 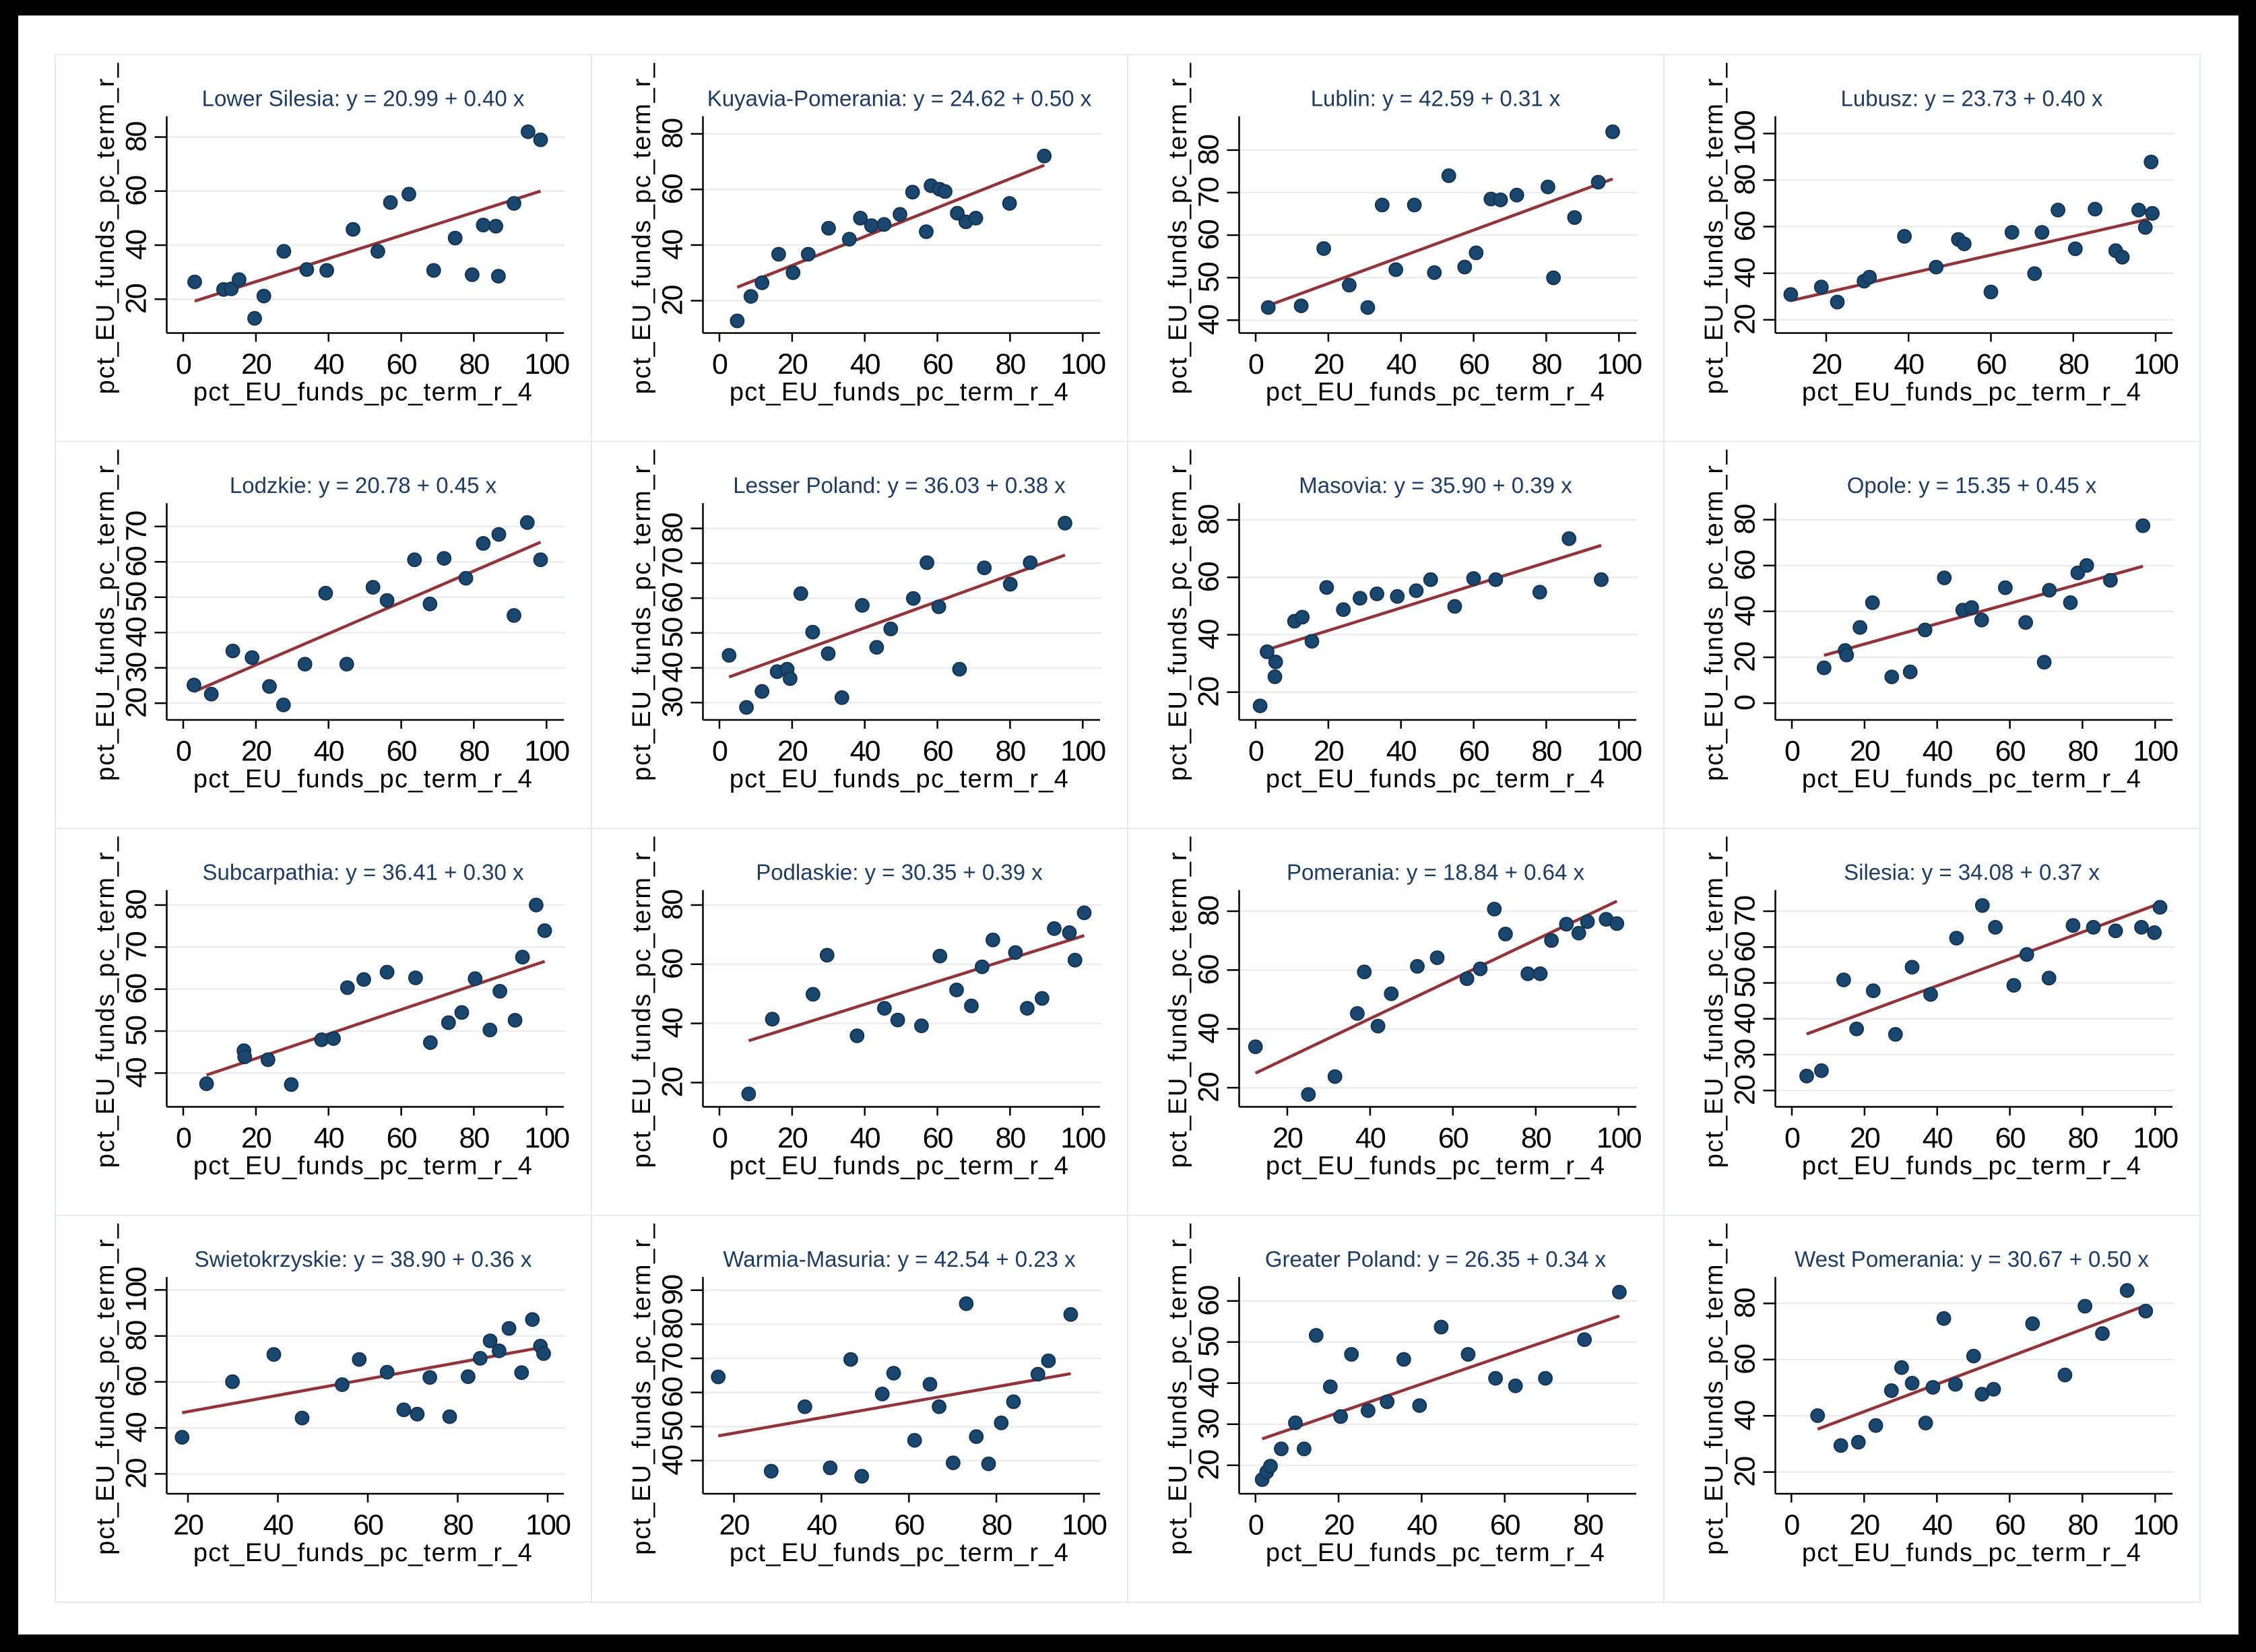 I want to click on svg-text:Lesser Poland: y = 36.03 + 0.3: Lesser Poland: y = 36.03 + 0.38 x, so click(x=900, y=485).